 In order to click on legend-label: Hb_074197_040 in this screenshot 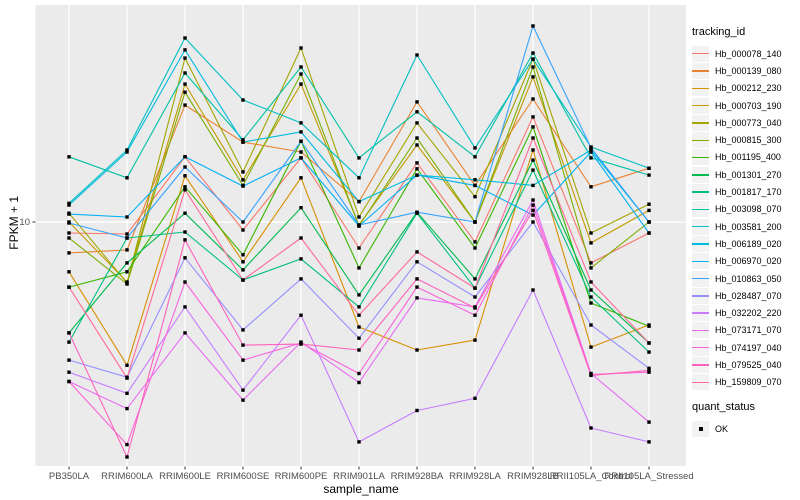, I will do `click(748, 347)`.